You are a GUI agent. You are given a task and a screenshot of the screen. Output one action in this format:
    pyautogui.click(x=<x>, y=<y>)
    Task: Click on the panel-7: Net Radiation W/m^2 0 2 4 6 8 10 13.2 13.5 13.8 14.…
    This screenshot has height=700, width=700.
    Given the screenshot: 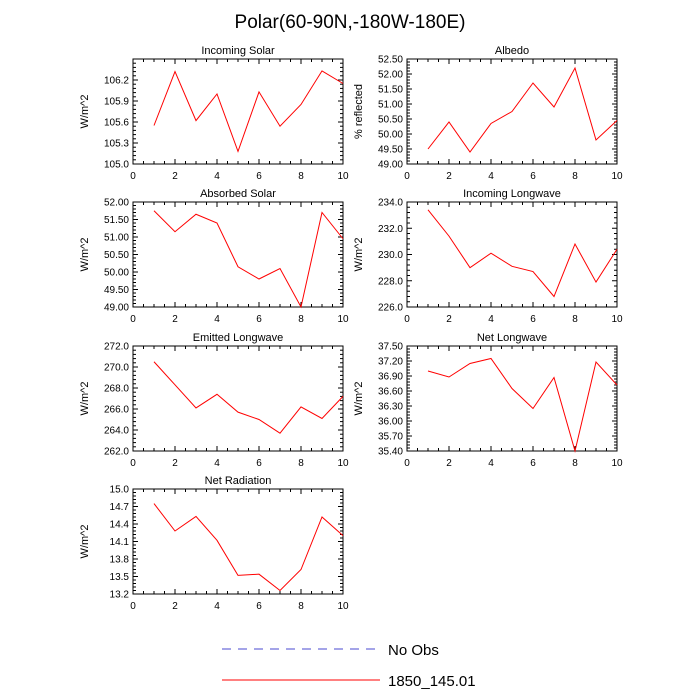 What is the action you would take?
    pyautogui.click(x=214, y=543)
    